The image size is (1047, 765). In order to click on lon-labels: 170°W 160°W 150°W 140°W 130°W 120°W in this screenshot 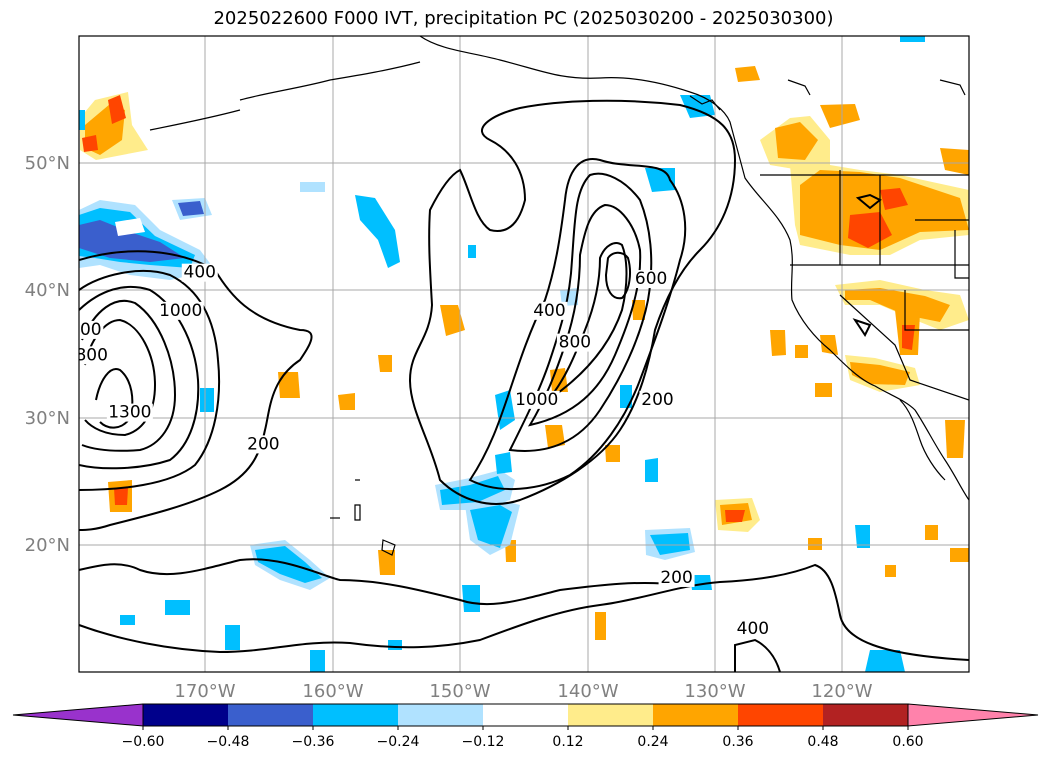, I will do `click(523, 691)`.